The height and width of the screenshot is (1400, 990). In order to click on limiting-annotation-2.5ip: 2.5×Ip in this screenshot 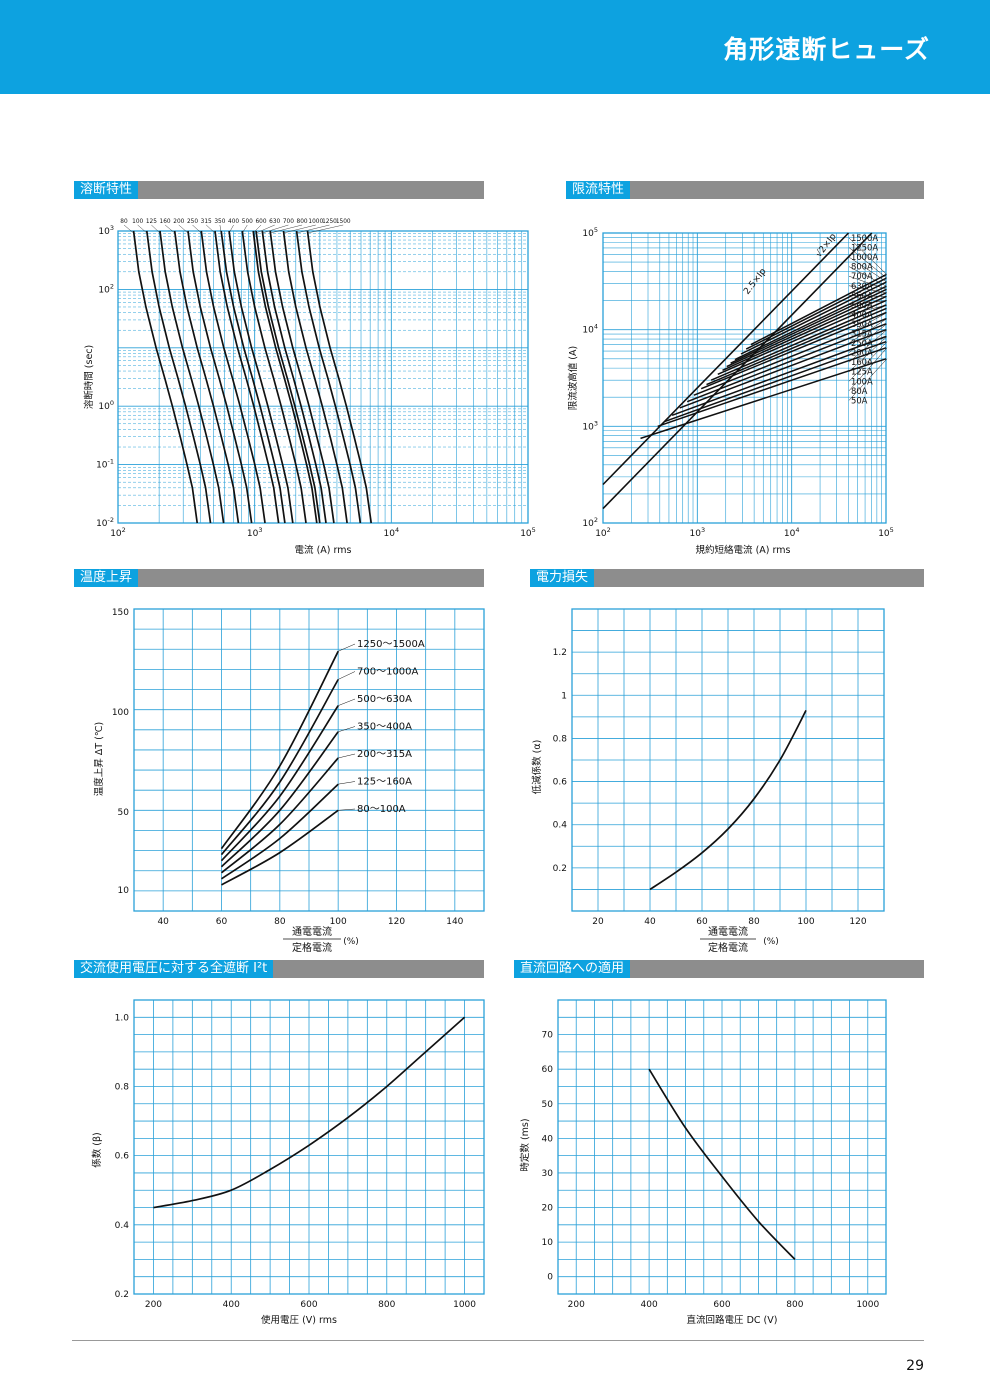, I will do `click(755, 282)`.